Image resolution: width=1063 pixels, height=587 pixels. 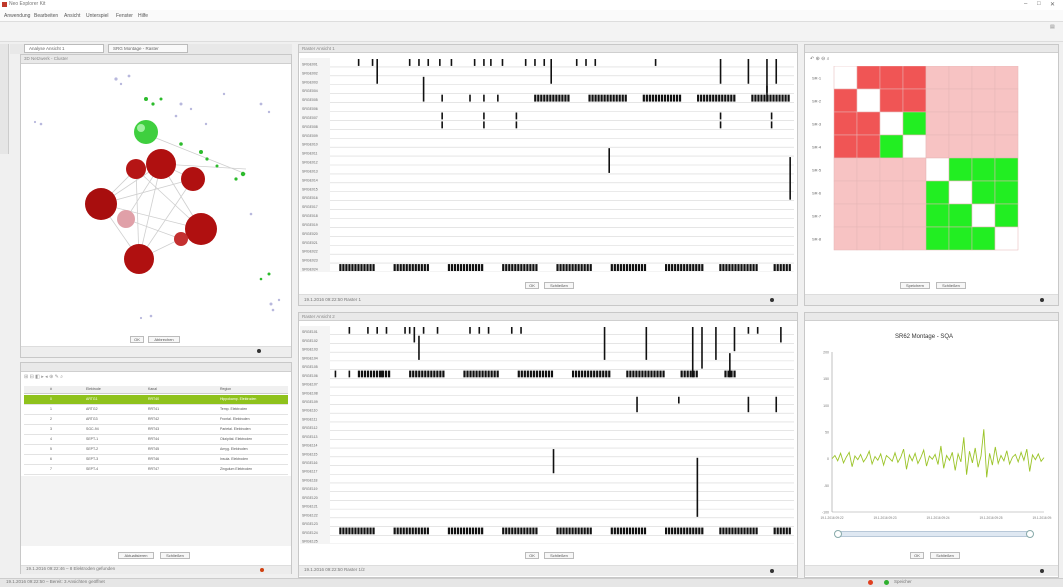 What do you see at coordinates (93, 389) in the screenshot?
I see `col-header-electrode: Elektrode` at bounding box center [93, 389].